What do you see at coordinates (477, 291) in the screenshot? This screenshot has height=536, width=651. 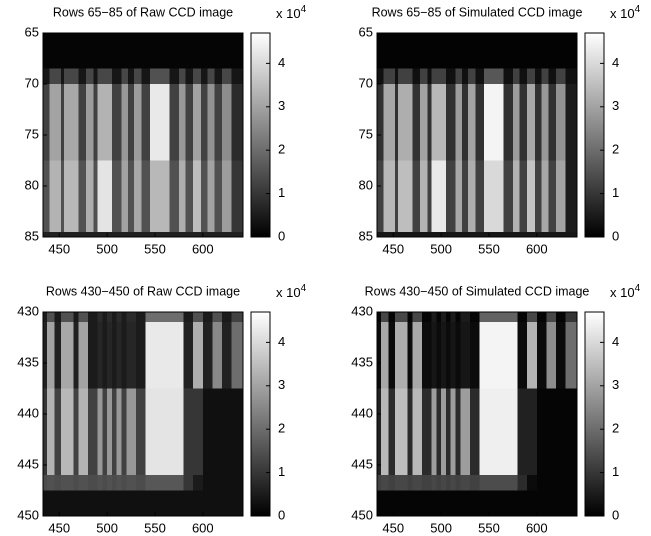 I see `panel-title: Rows 430−450 of Simulated CCD image` at bounding box center [477, 291].